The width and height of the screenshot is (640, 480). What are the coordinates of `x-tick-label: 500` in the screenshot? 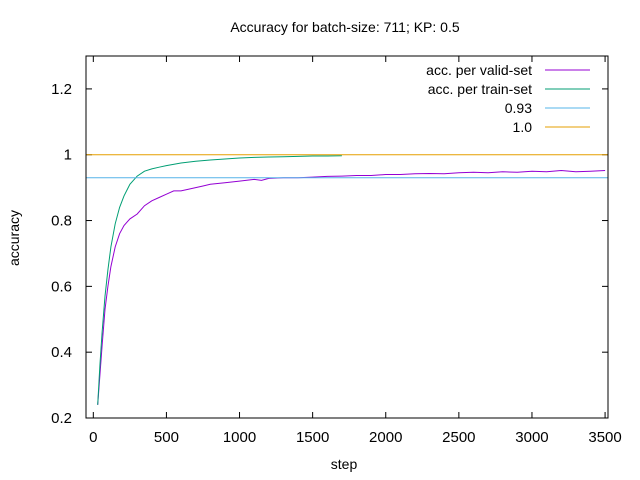 It's located at (166, 437).